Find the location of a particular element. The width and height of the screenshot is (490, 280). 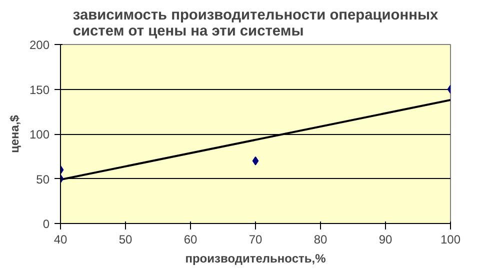

y-tick-label: 50 is located at coordinates (43, 179).